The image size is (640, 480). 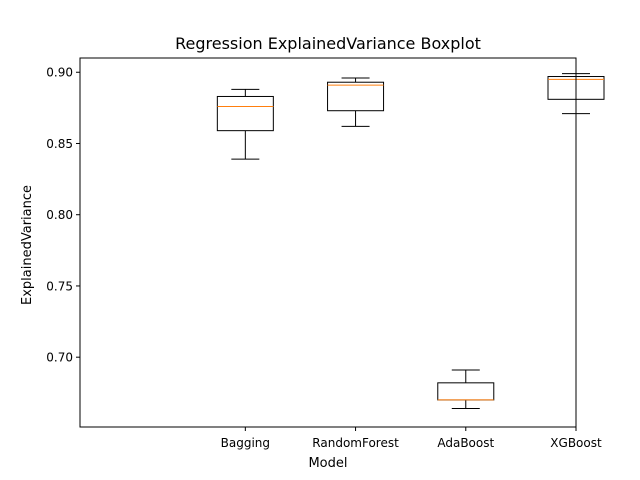 I want to click on chart-title: Regression ExplainedVariance Boxplot, so click(x=328, y=43).